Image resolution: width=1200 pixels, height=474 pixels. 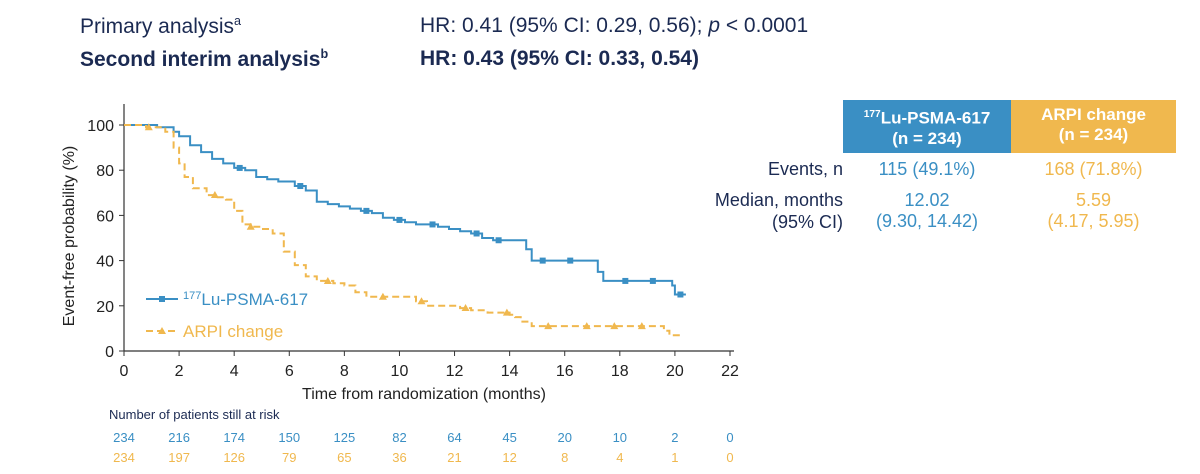 What do you see at coordinates (109, 352) in the screenshot?
I see `y-tick-label: 0` at bounding box center [109, 352].